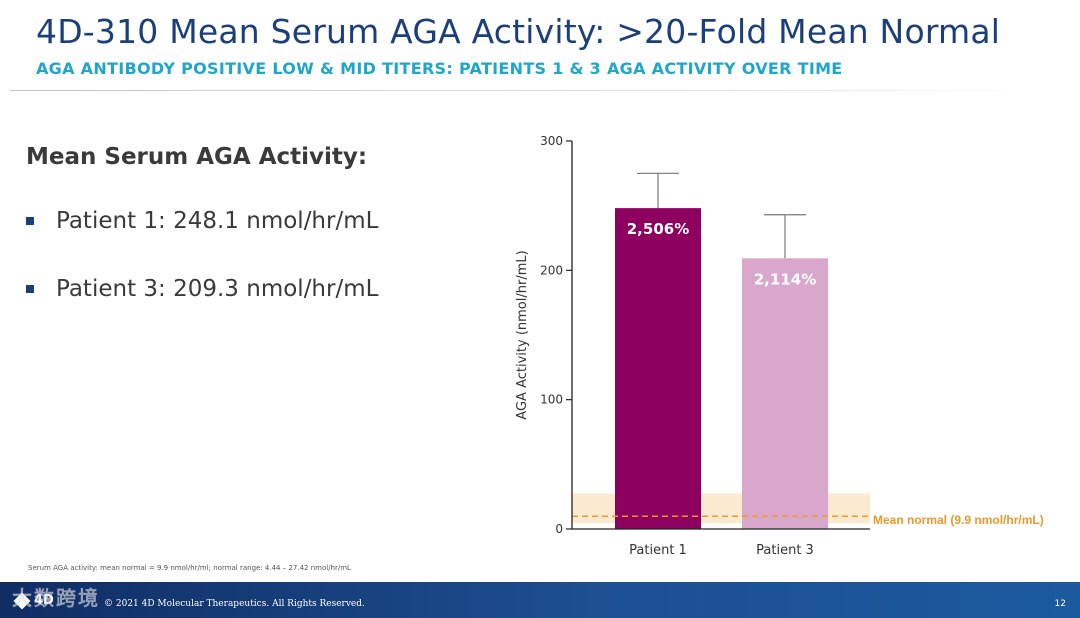  What do you see at coordinates (1060, 604) in the screenshot?
I see `page-number: 12` at bounding box center [1060, 604].